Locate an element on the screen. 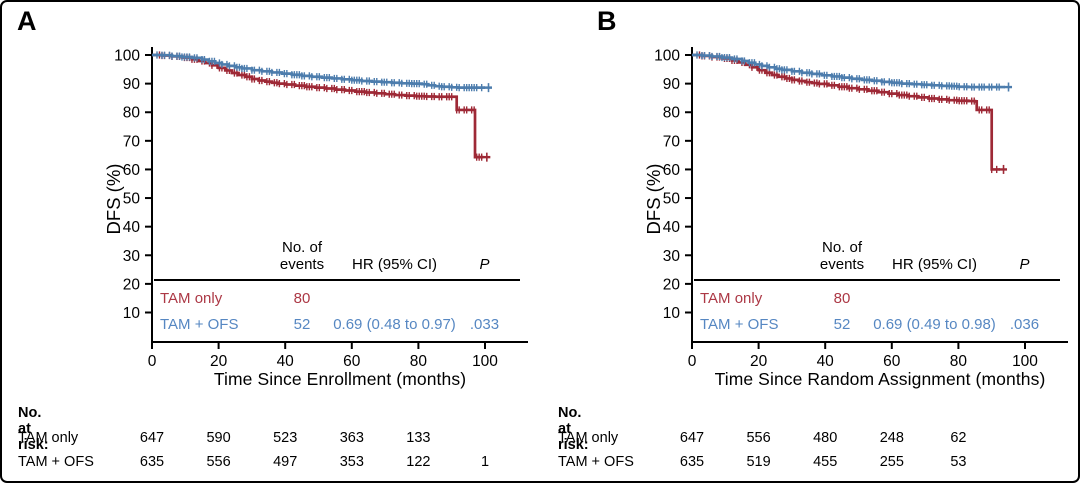 This screenshot has width=1080, height=483. at-risk-count: 1 is located at coordinates (485, 462).